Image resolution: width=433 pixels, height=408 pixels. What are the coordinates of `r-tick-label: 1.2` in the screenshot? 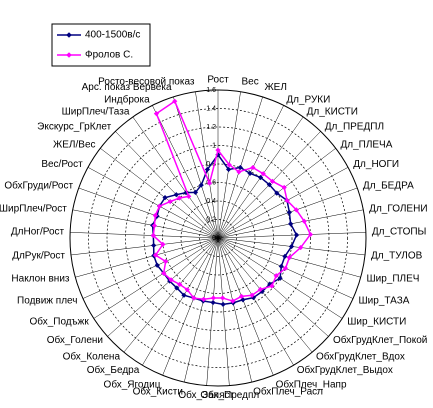 It's located at (211, 127).